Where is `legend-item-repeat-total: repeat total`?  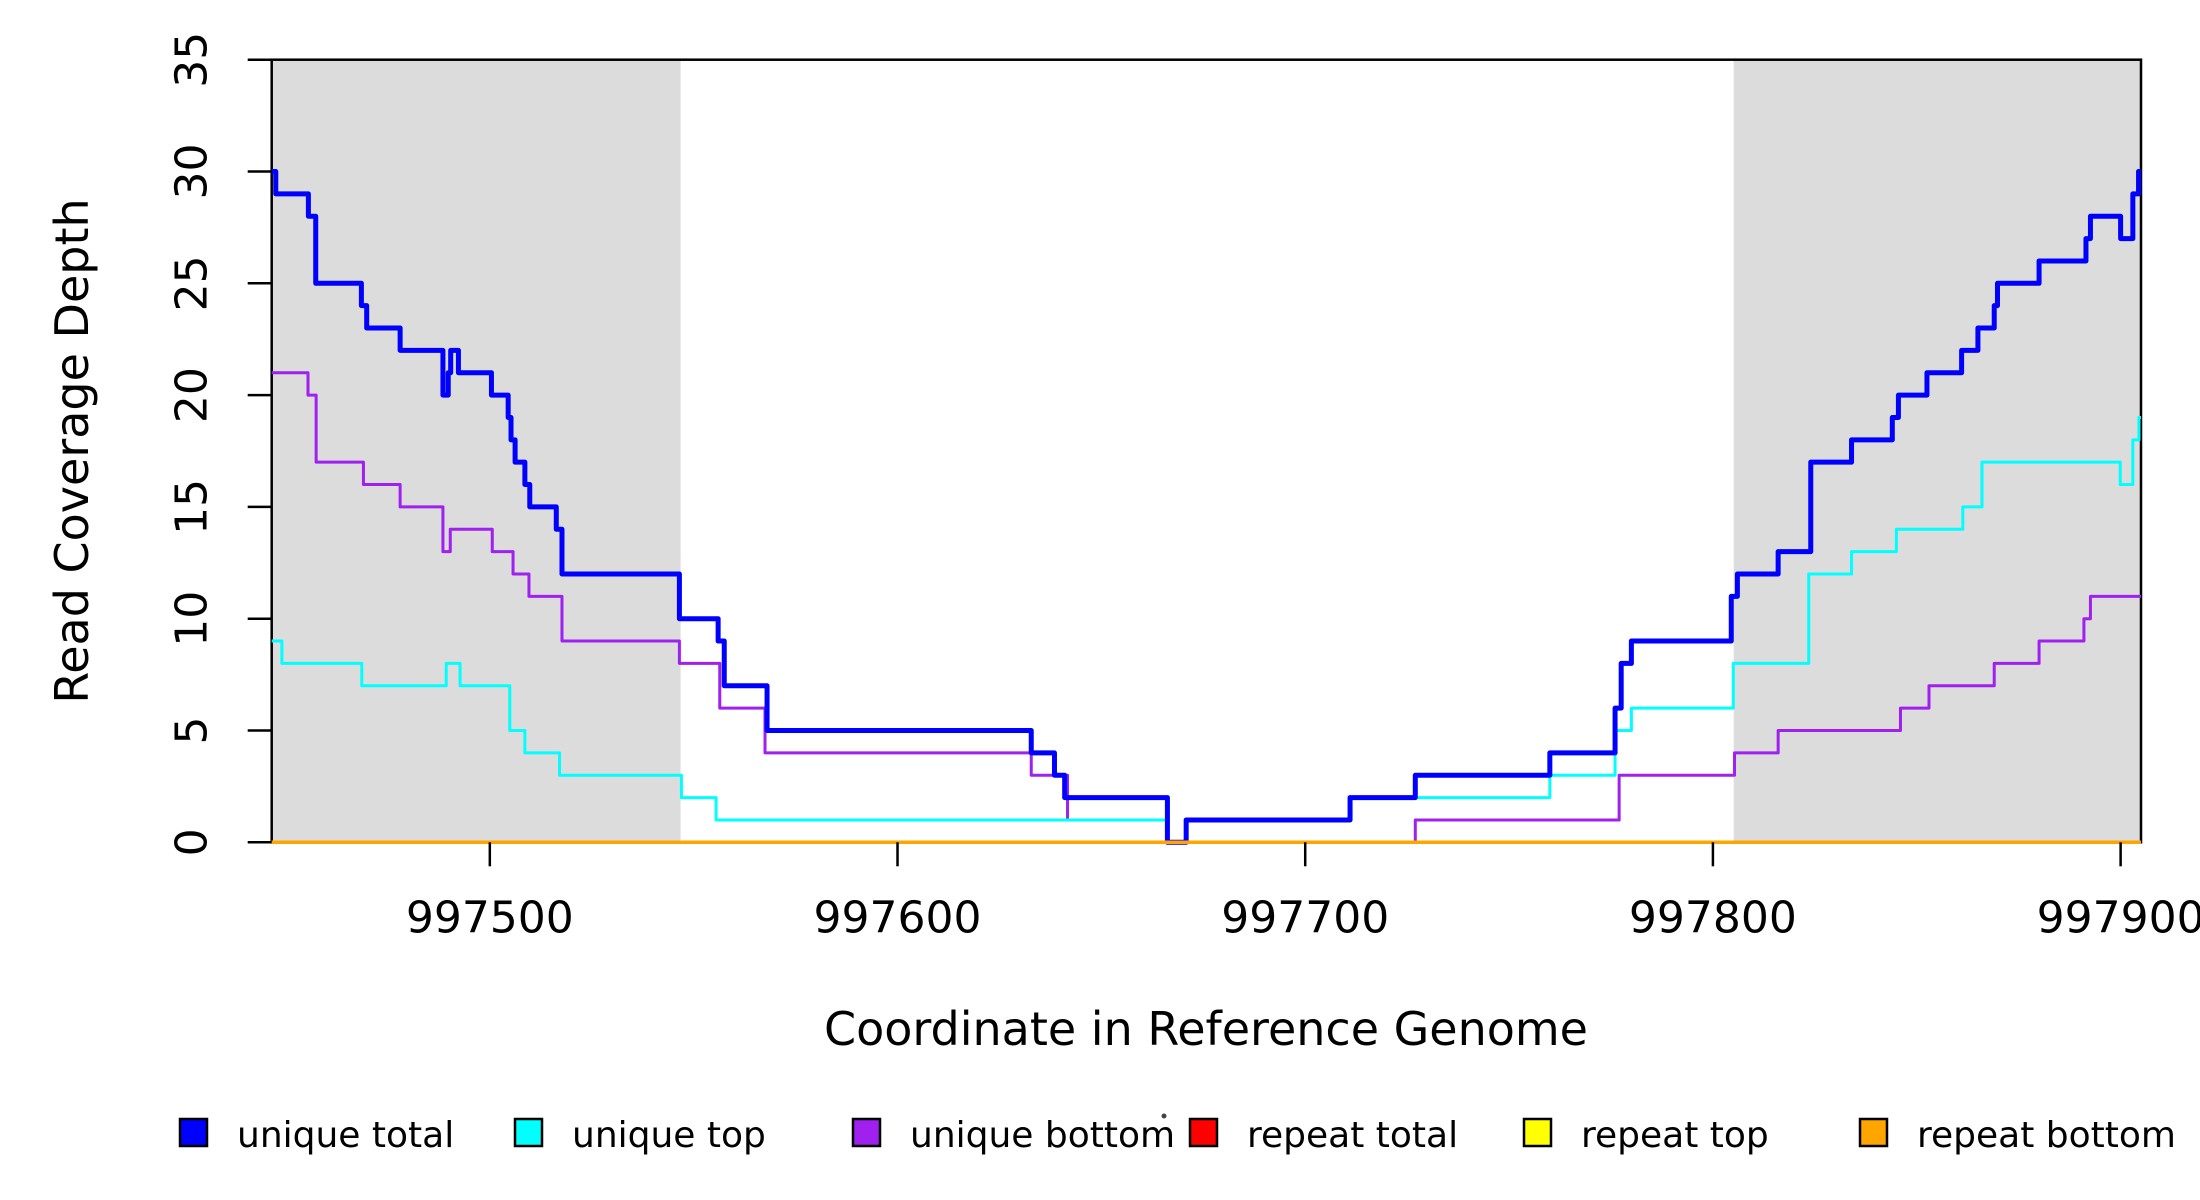 legend-item-repeat-total: repeat total is located at coordinates (1323, 1135).